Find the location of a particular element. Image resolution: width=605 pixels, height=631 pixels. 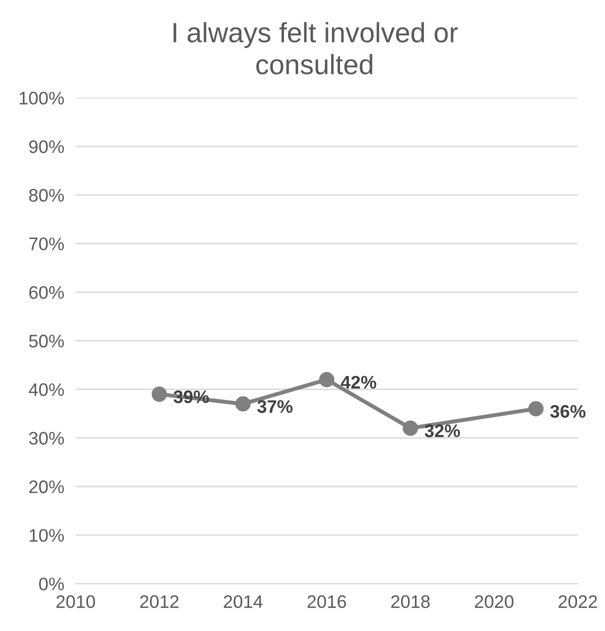

data-label: 36% is located at coordinates (568, 411).